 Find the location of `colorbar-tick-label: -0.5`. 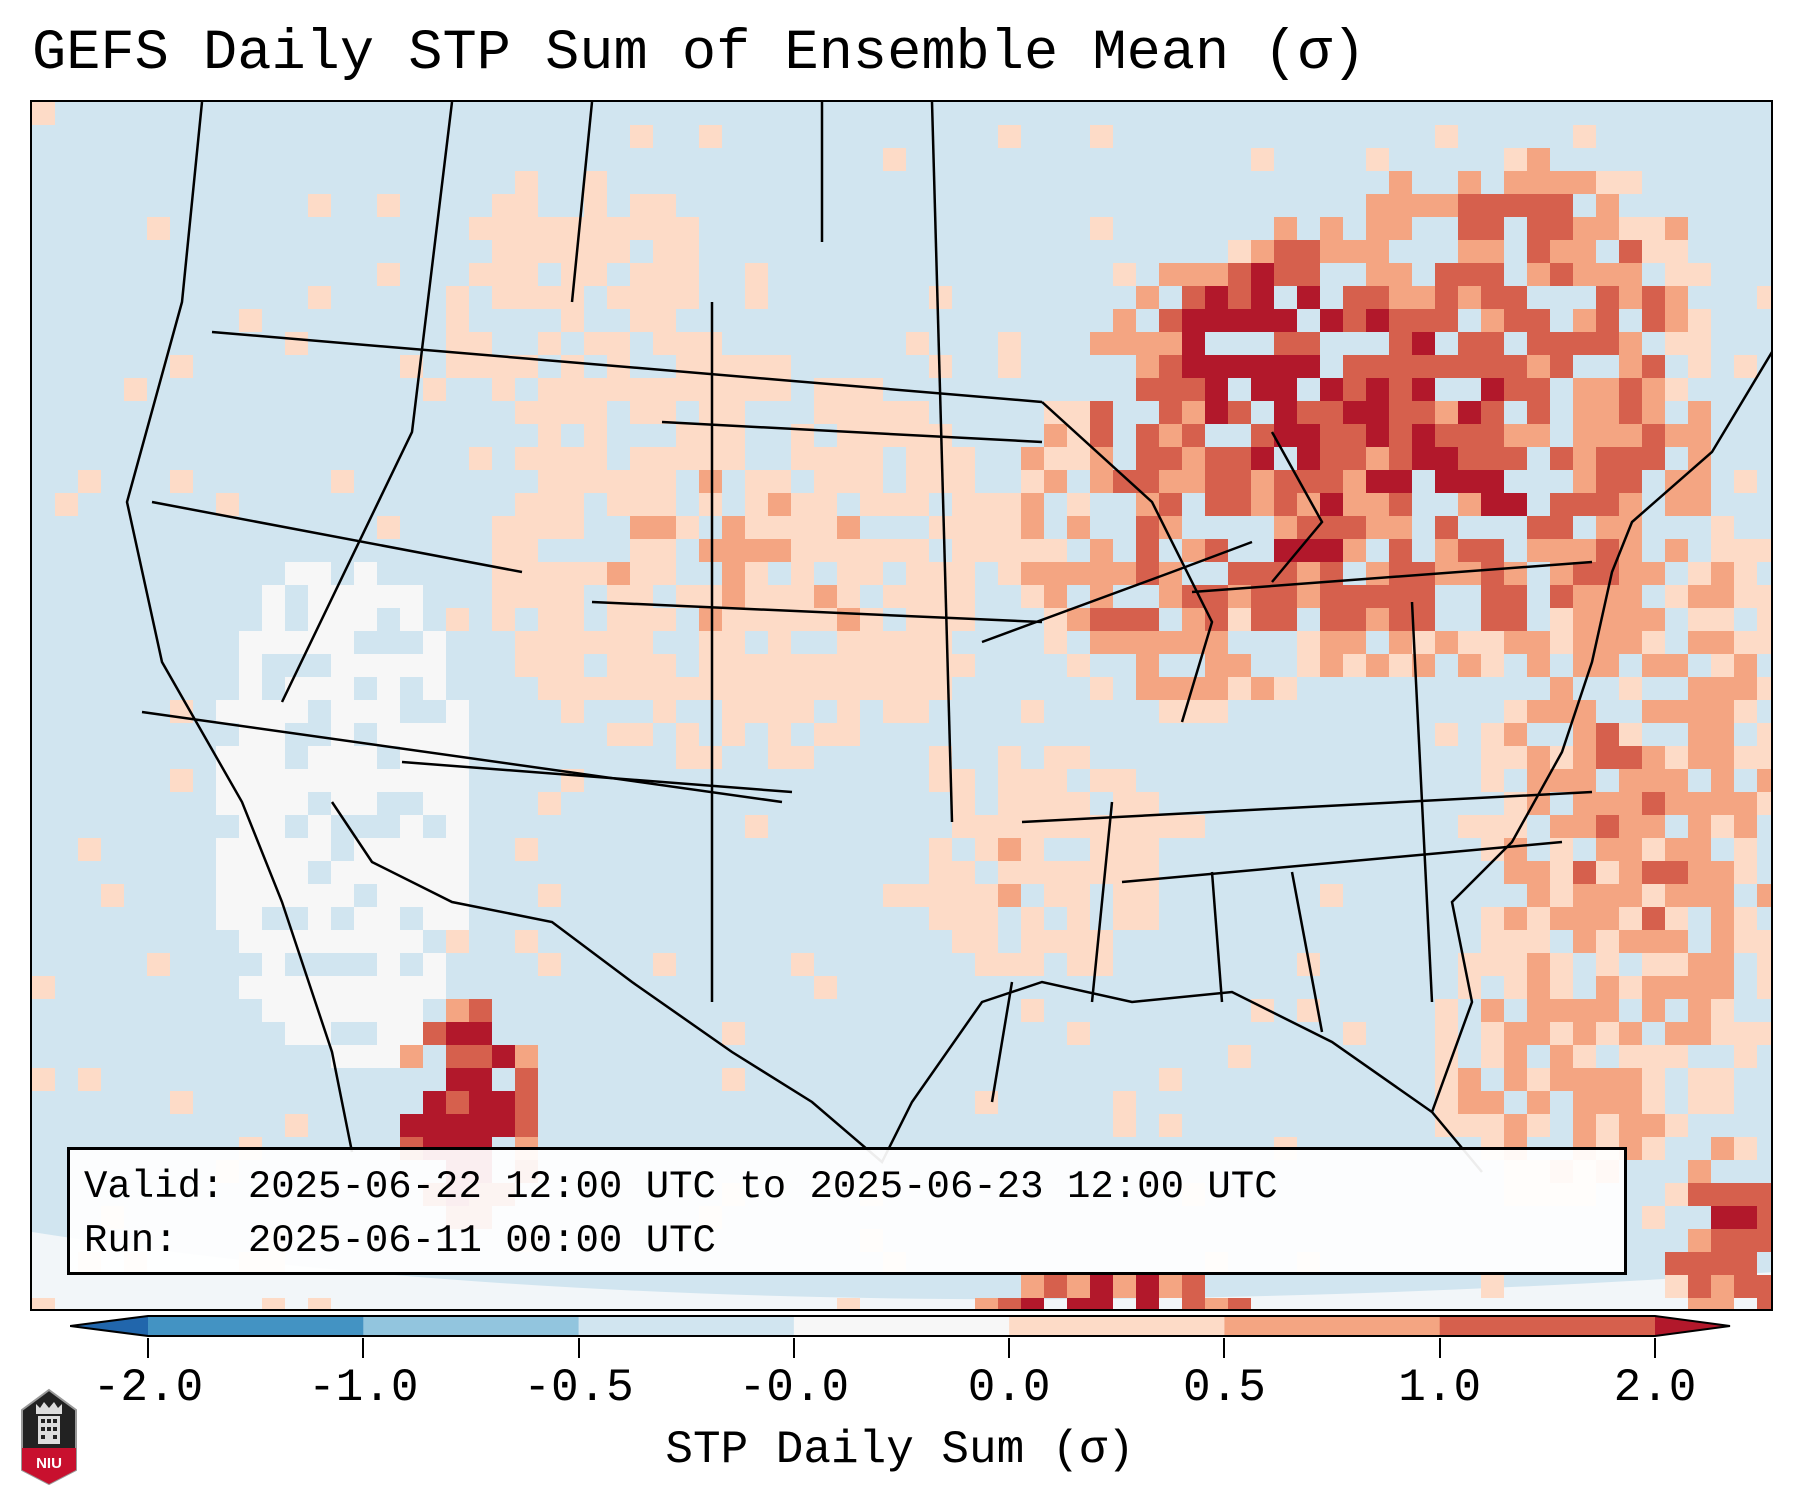

colorbar-tick-label: -0.5 is located at coordinates (578, 1388).